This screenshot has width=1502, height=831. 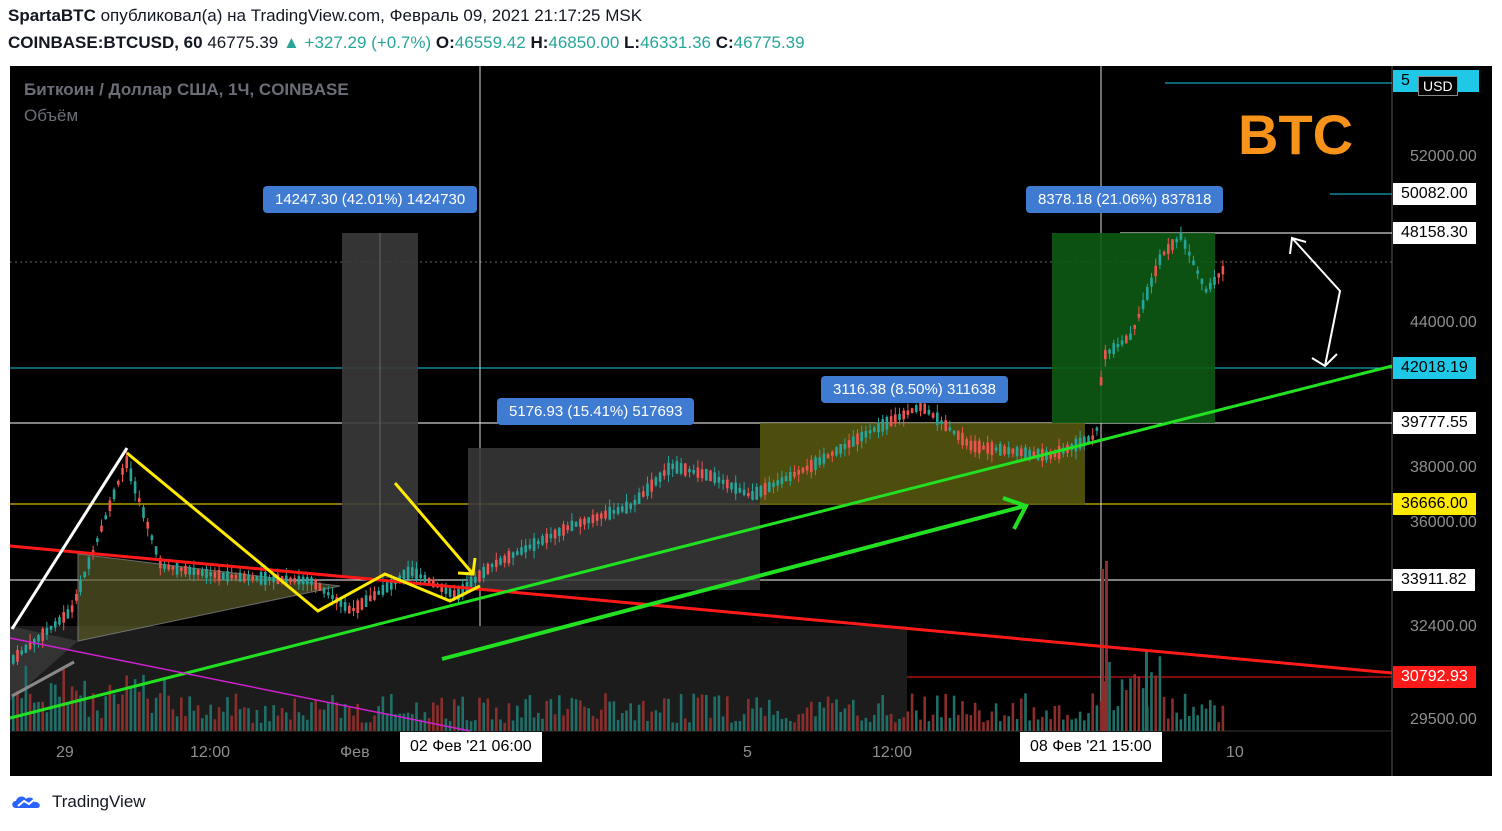 I want to click on price-tick-32400: 32400.00, so click(x=1443, y=626).